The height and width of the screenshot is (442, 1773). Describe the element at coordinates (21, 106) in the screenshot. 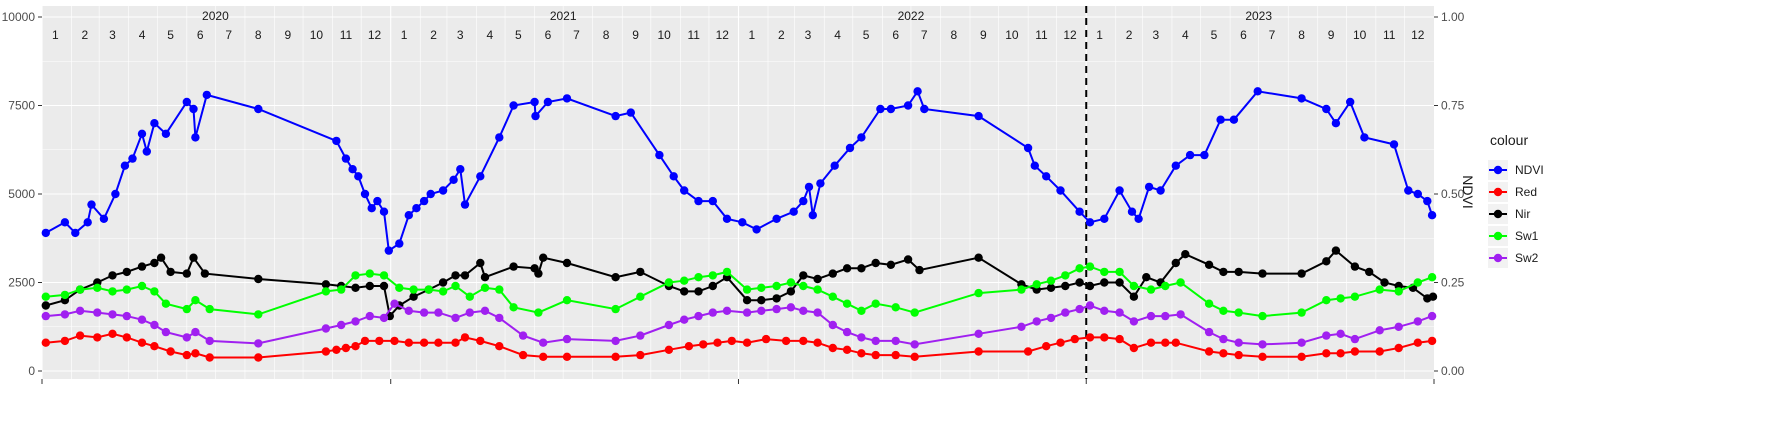

I see `left-tick-label: 7500` at that location.